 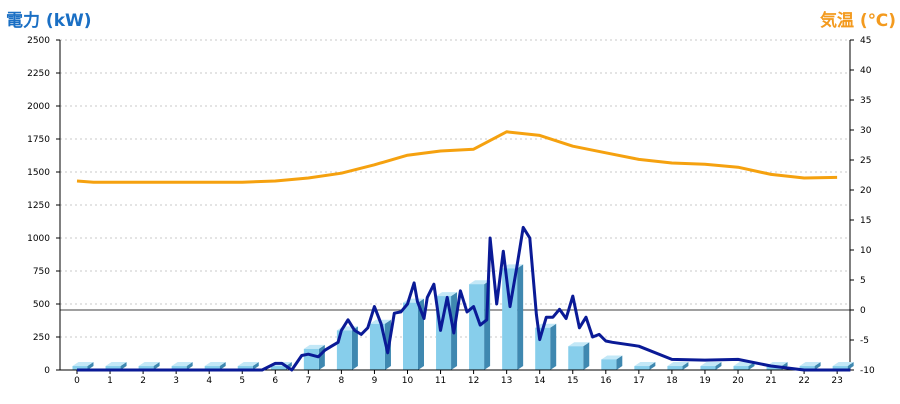 What do you see at coordinates (863, 281) in the screenshot?
I see `right-tick-label: 5` at bounding box center [863, 281].